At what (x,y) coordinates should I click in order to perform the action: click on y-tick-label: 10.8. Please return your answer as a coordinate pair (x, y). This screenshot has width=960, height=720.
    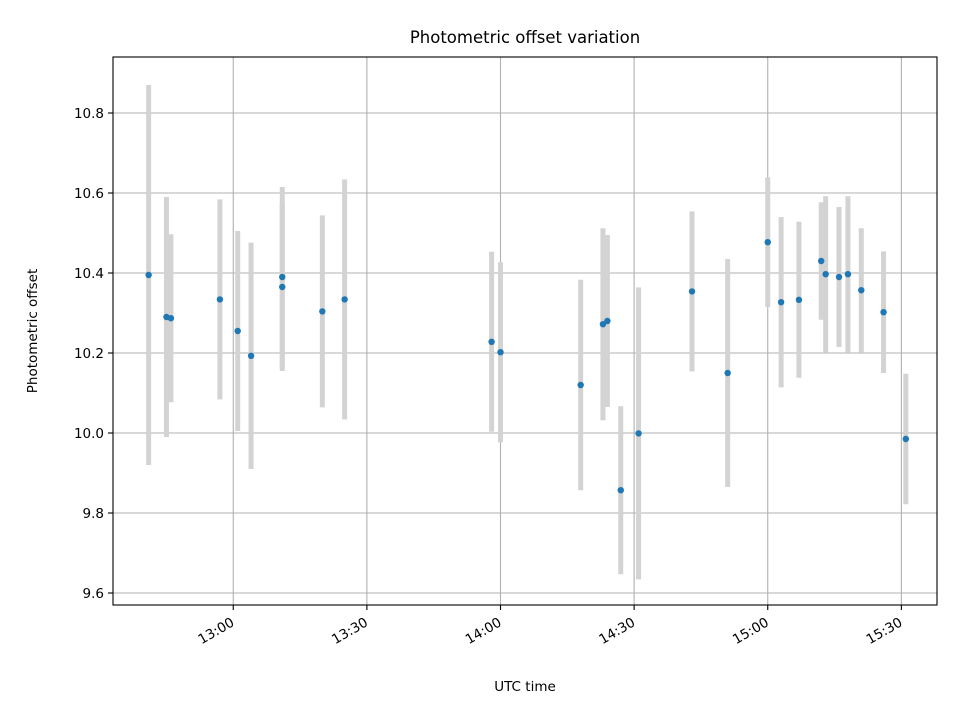
    Looking at the image, I should click on (89, 114).